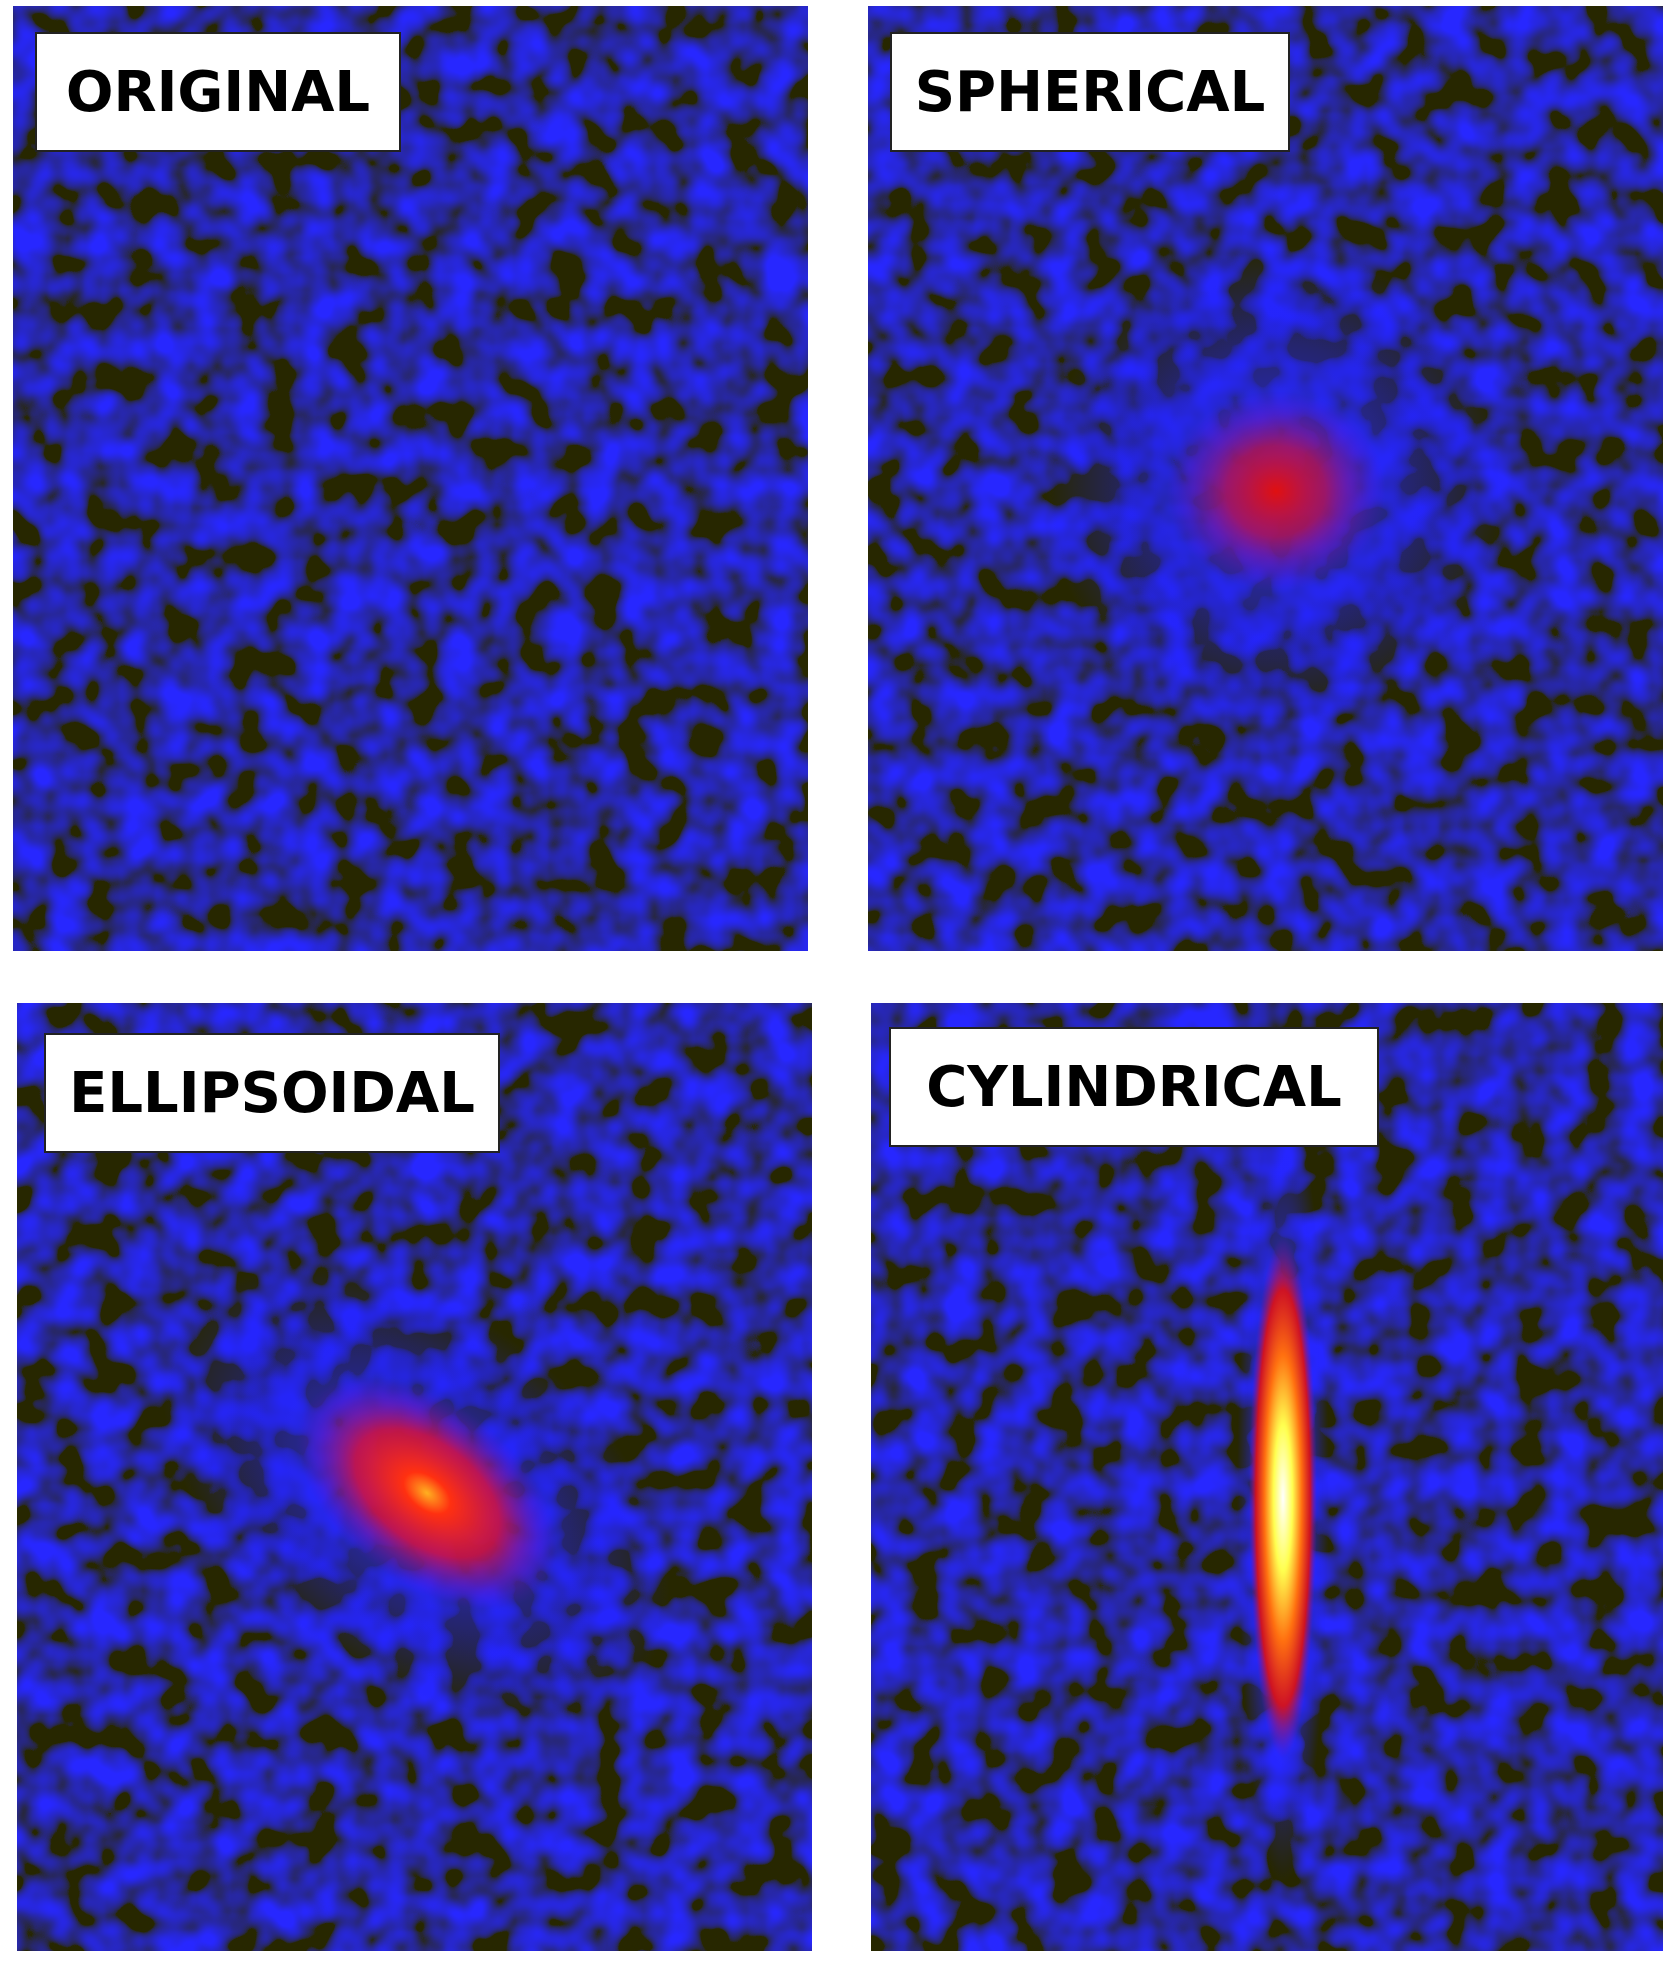 The height and width of the screenshot is (1965, 1675). I want to click on panel-label: ORIGINAL, so click(218, 92).